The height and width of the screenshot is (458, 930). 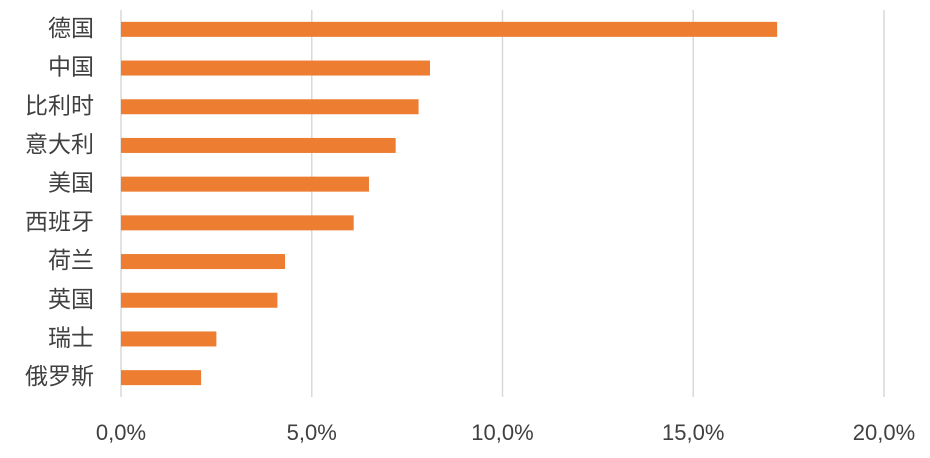 What do you see at coordinates (71, 184) in the screenshot?
I see `y-tick-label: 美国` at bounding box center [71, 184].